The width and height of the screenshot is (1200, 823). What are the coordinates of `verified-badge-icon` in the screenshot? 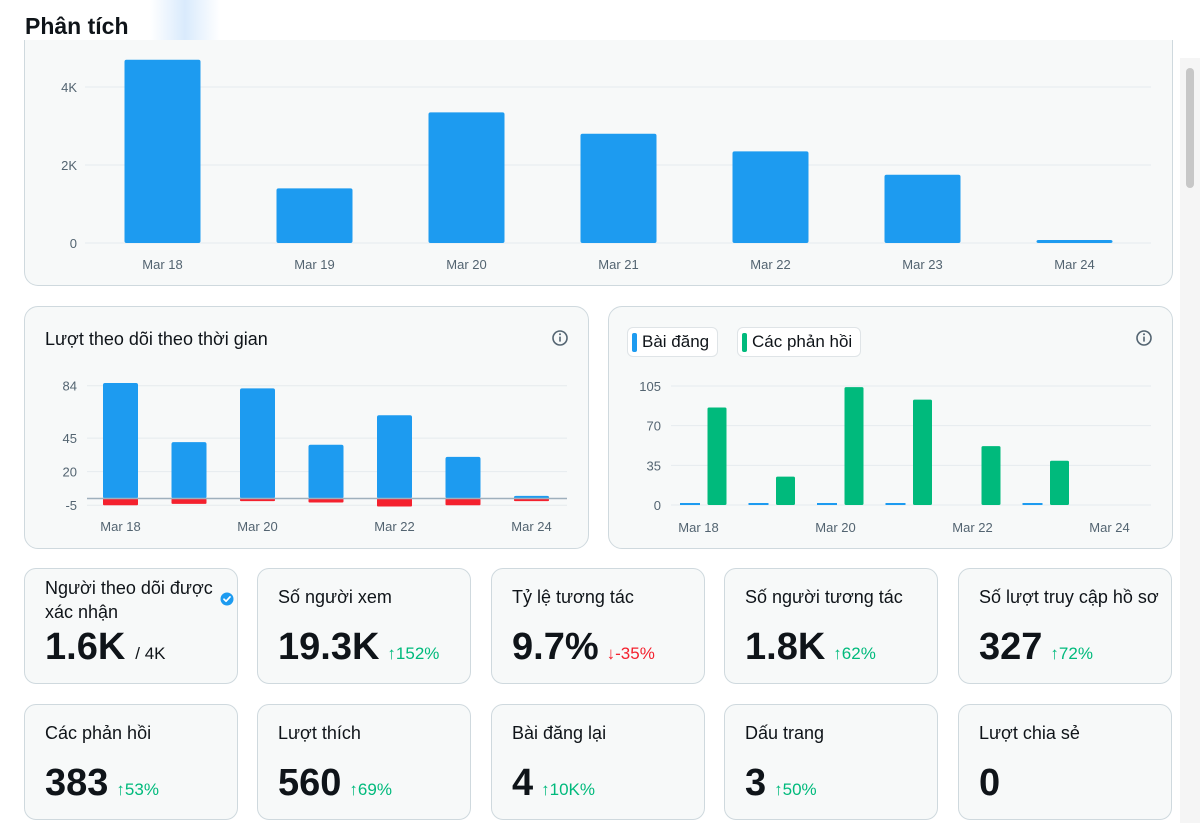 It's located at (227, 599).